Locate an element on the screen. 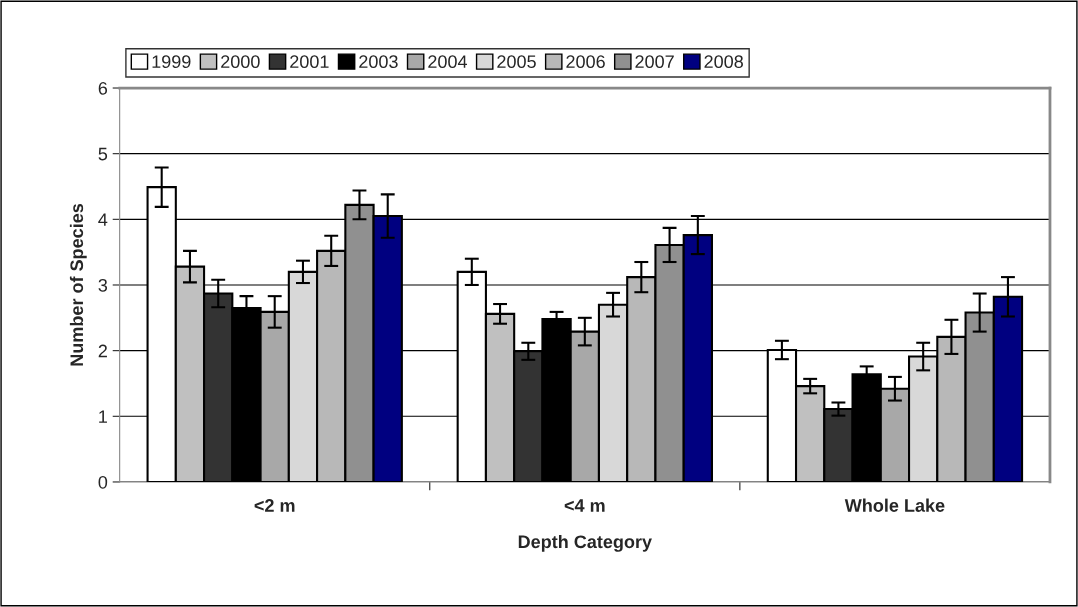 Image resolution: width=1078 pixels, height=607 pixels. legend-label: 2007 is located at coordinates (654, 62).